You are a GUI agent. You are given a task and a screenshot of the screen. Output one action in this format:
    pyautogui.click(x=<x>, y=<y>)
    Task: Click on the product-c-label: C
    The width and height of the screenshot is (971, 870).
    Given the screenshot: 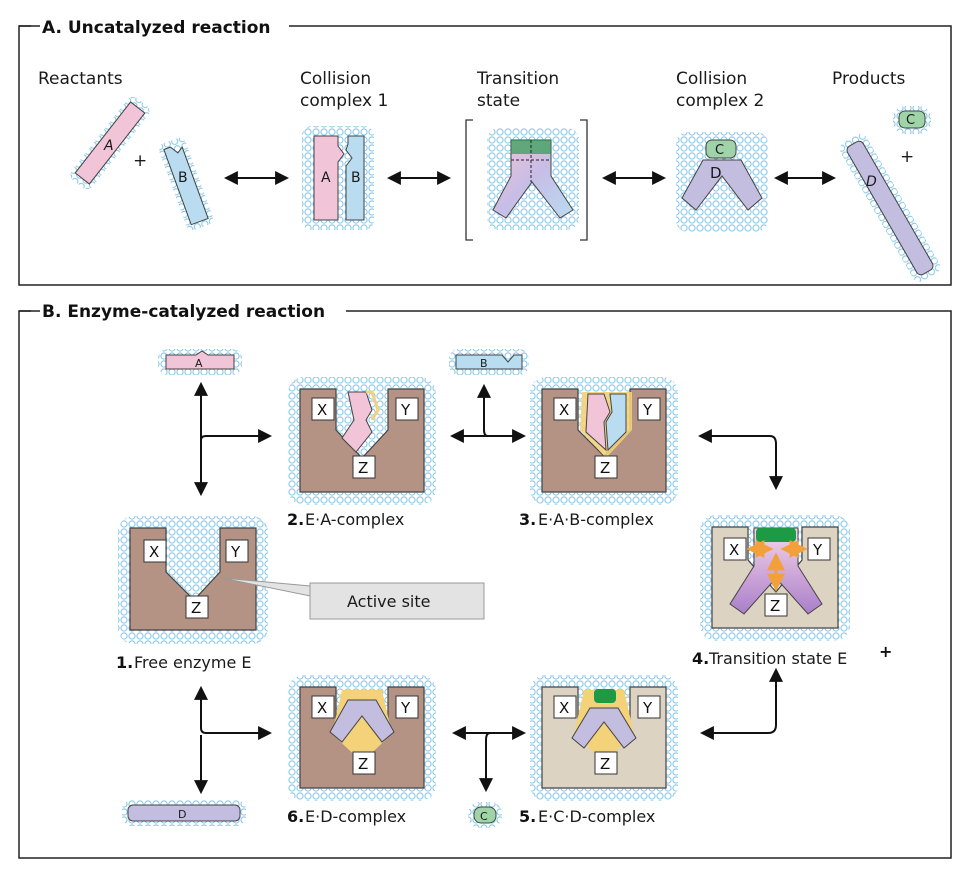 What is the action you would take?
    pyautogui.click(x=910, y=120)
    